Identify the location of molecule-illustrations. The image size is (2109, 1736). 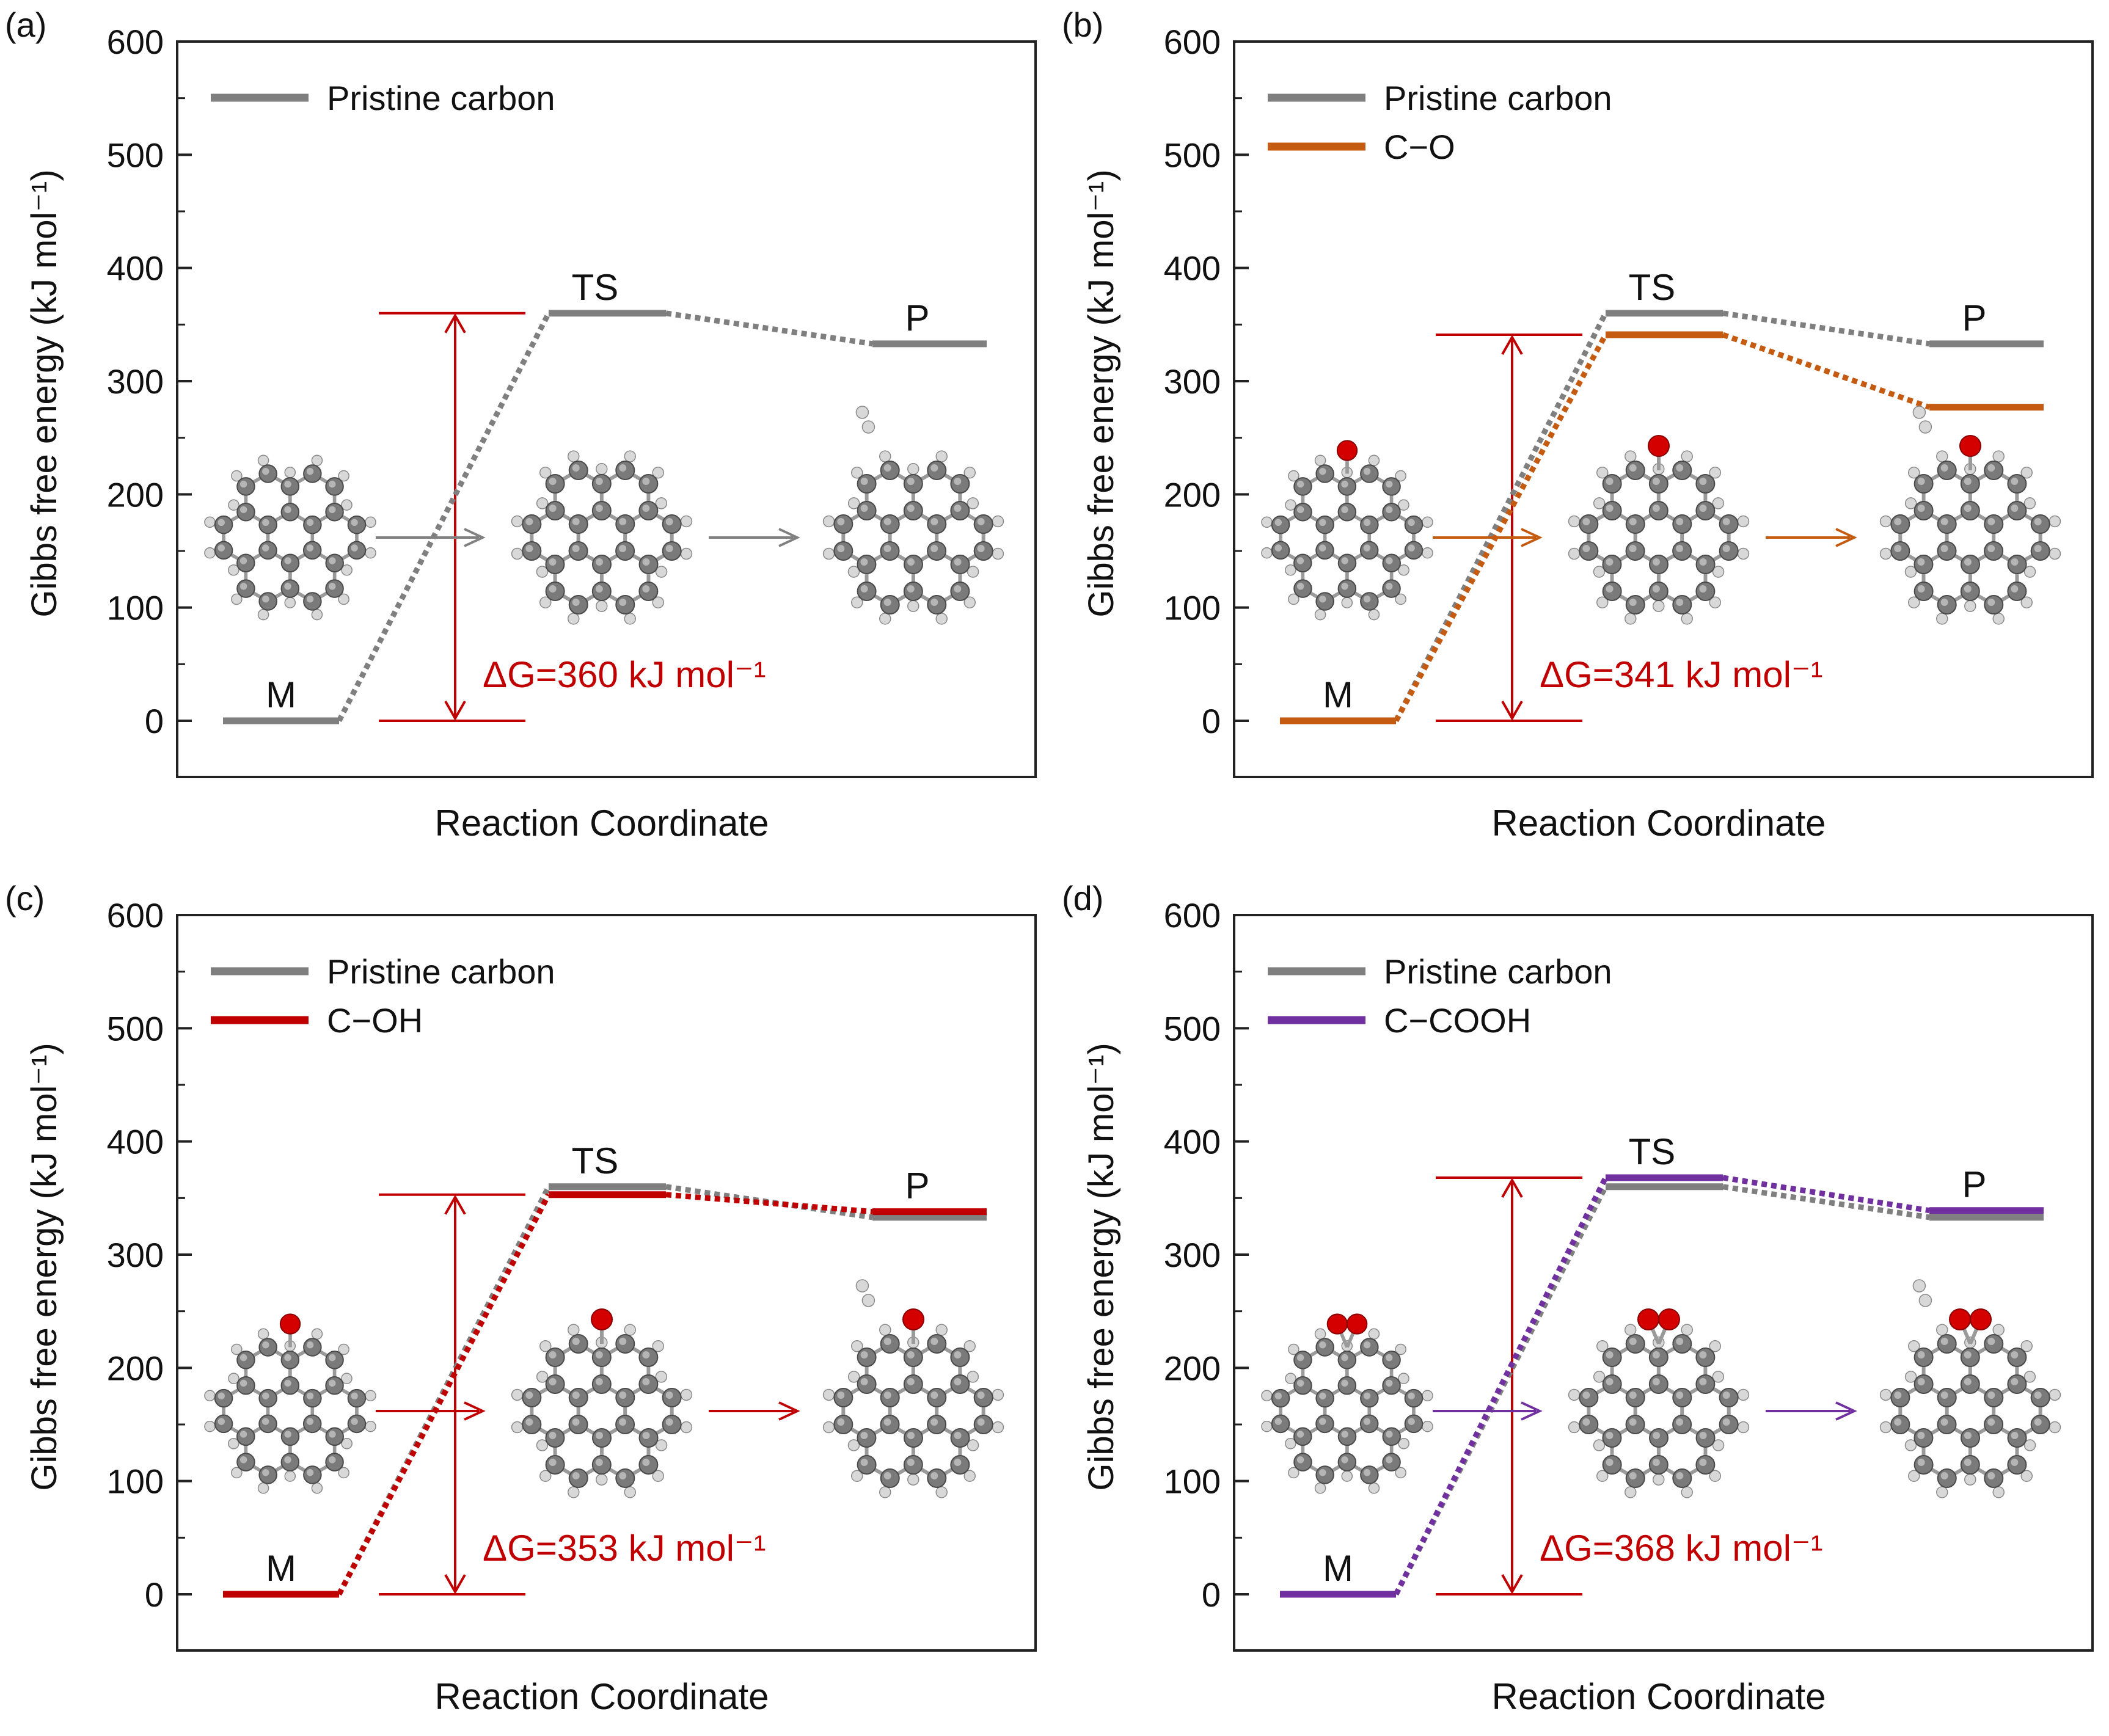
(1661, 516).